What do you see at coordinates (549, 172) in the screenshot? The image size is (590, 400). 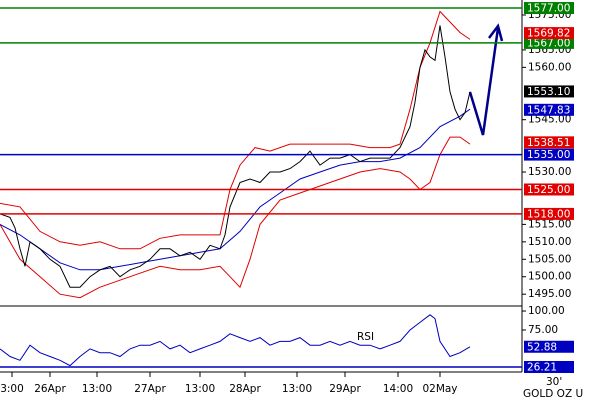 I see `y-tick-label: 1530.00` at bounding box center [549, 172].